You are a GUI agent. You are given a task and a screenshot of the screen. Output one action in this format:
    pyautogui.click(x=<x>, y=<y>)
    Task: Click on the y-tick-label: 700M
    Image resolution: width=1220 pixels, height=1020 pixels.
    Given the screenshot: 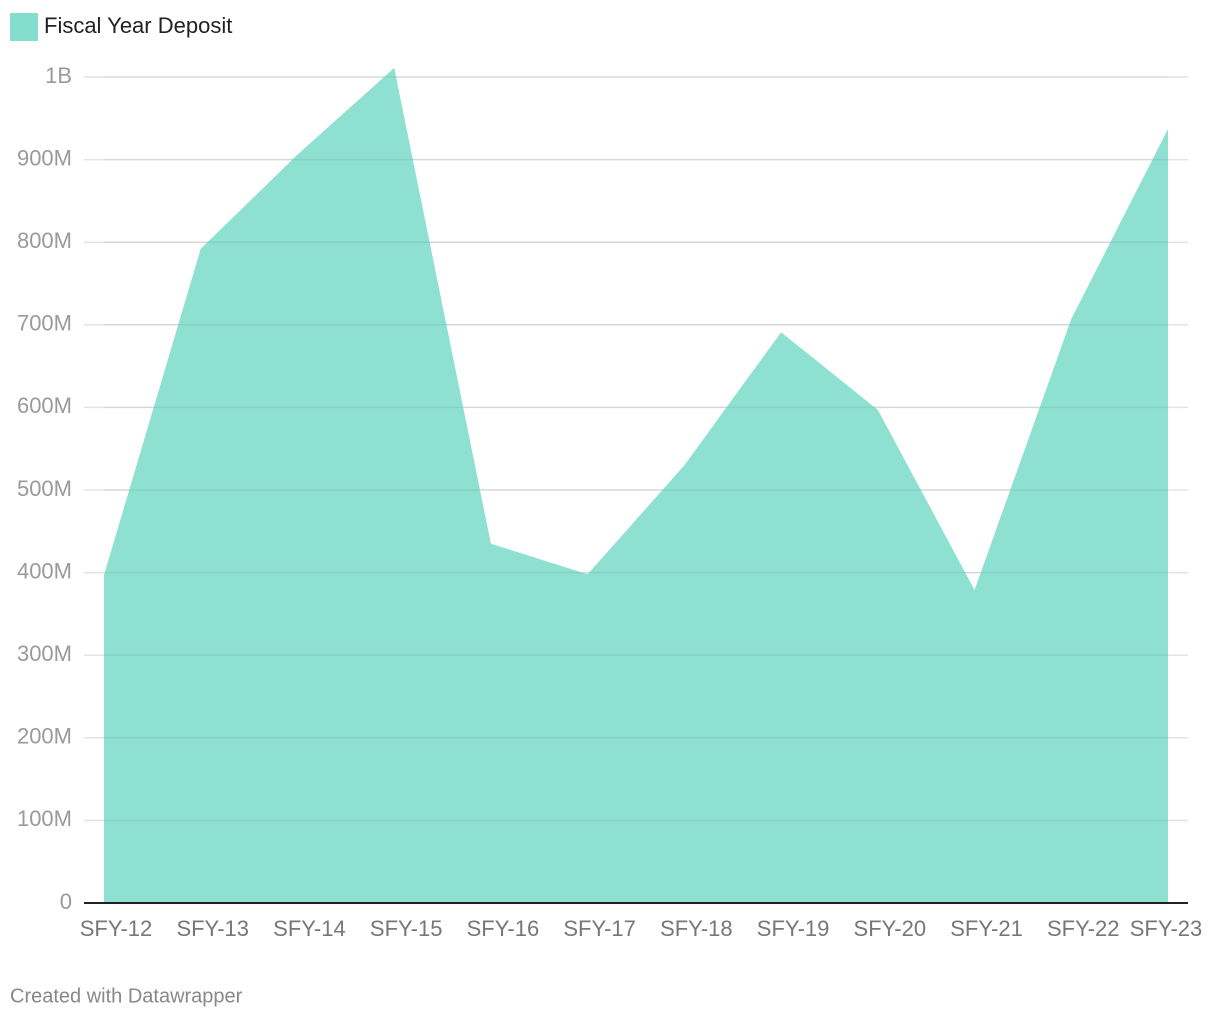 What is the action you would take?
    pyautogui.click(x=44, y=323)
    